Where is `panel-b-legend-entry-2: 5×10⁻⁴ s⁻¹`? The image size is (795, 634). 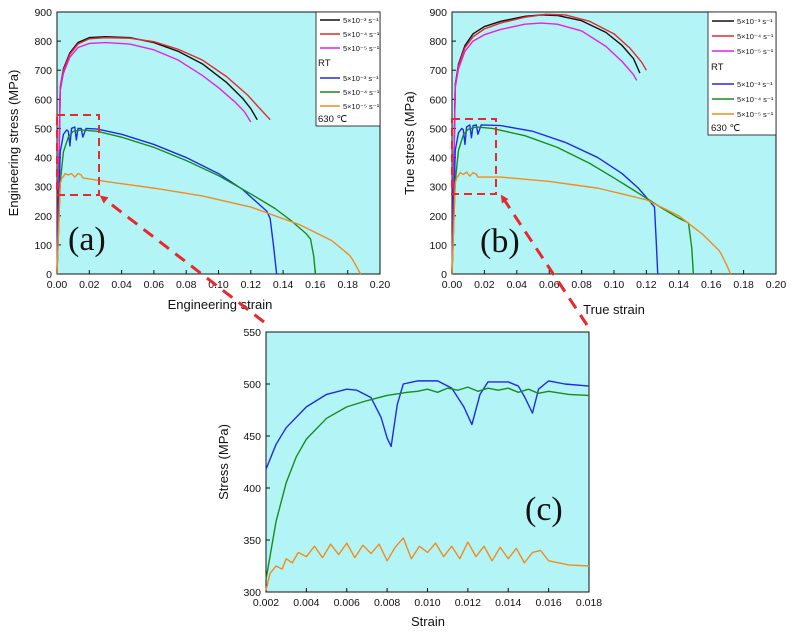 panel-b-legend-entry-2: 5×10⁻⁴ s⁻¹ is located at coordinates (755, 36).